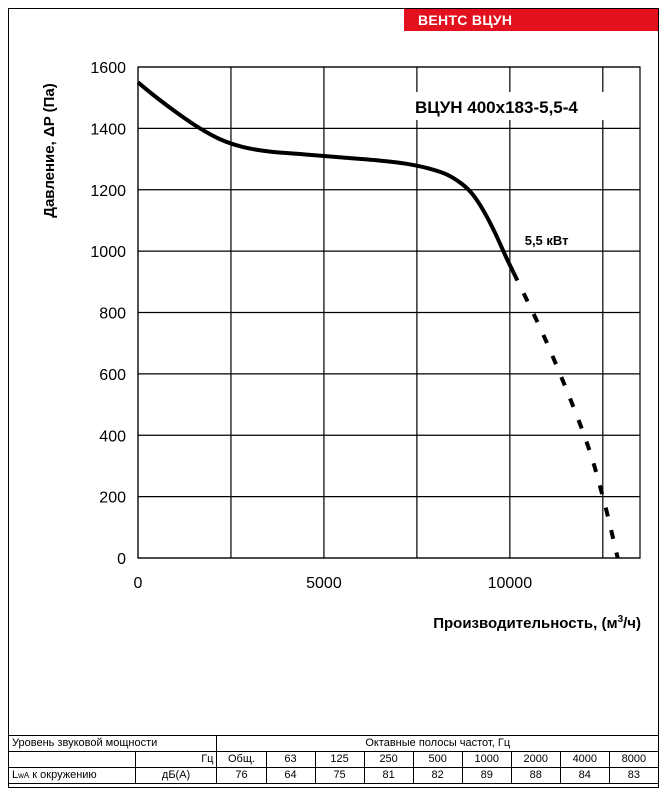 The image size is (667, 796). I want to click on power-label-box, so click(558, 240).